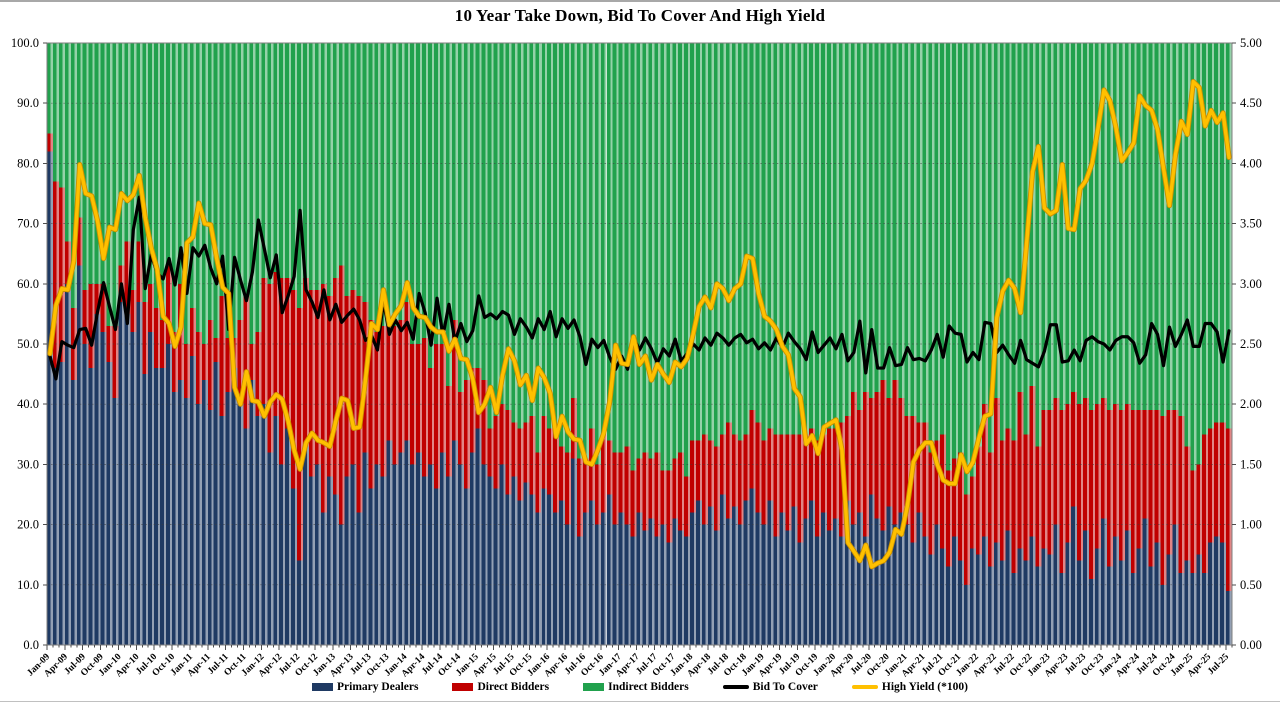 The height and width of the screenshot is (705, 1280). I want to click on svg-text: 4.50, so click(1251, 103).